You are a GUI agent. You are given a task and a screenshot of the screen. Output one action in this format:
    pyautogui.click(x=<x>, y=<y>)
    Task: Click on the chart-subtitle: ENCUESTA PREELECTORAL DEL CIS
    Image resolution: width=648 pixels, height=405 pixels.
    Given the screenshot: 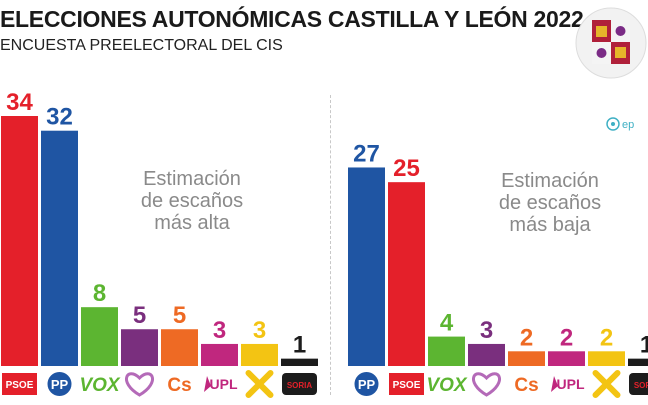 What is the action you would take?
    pyautogui.click(x=141, y=45)
    